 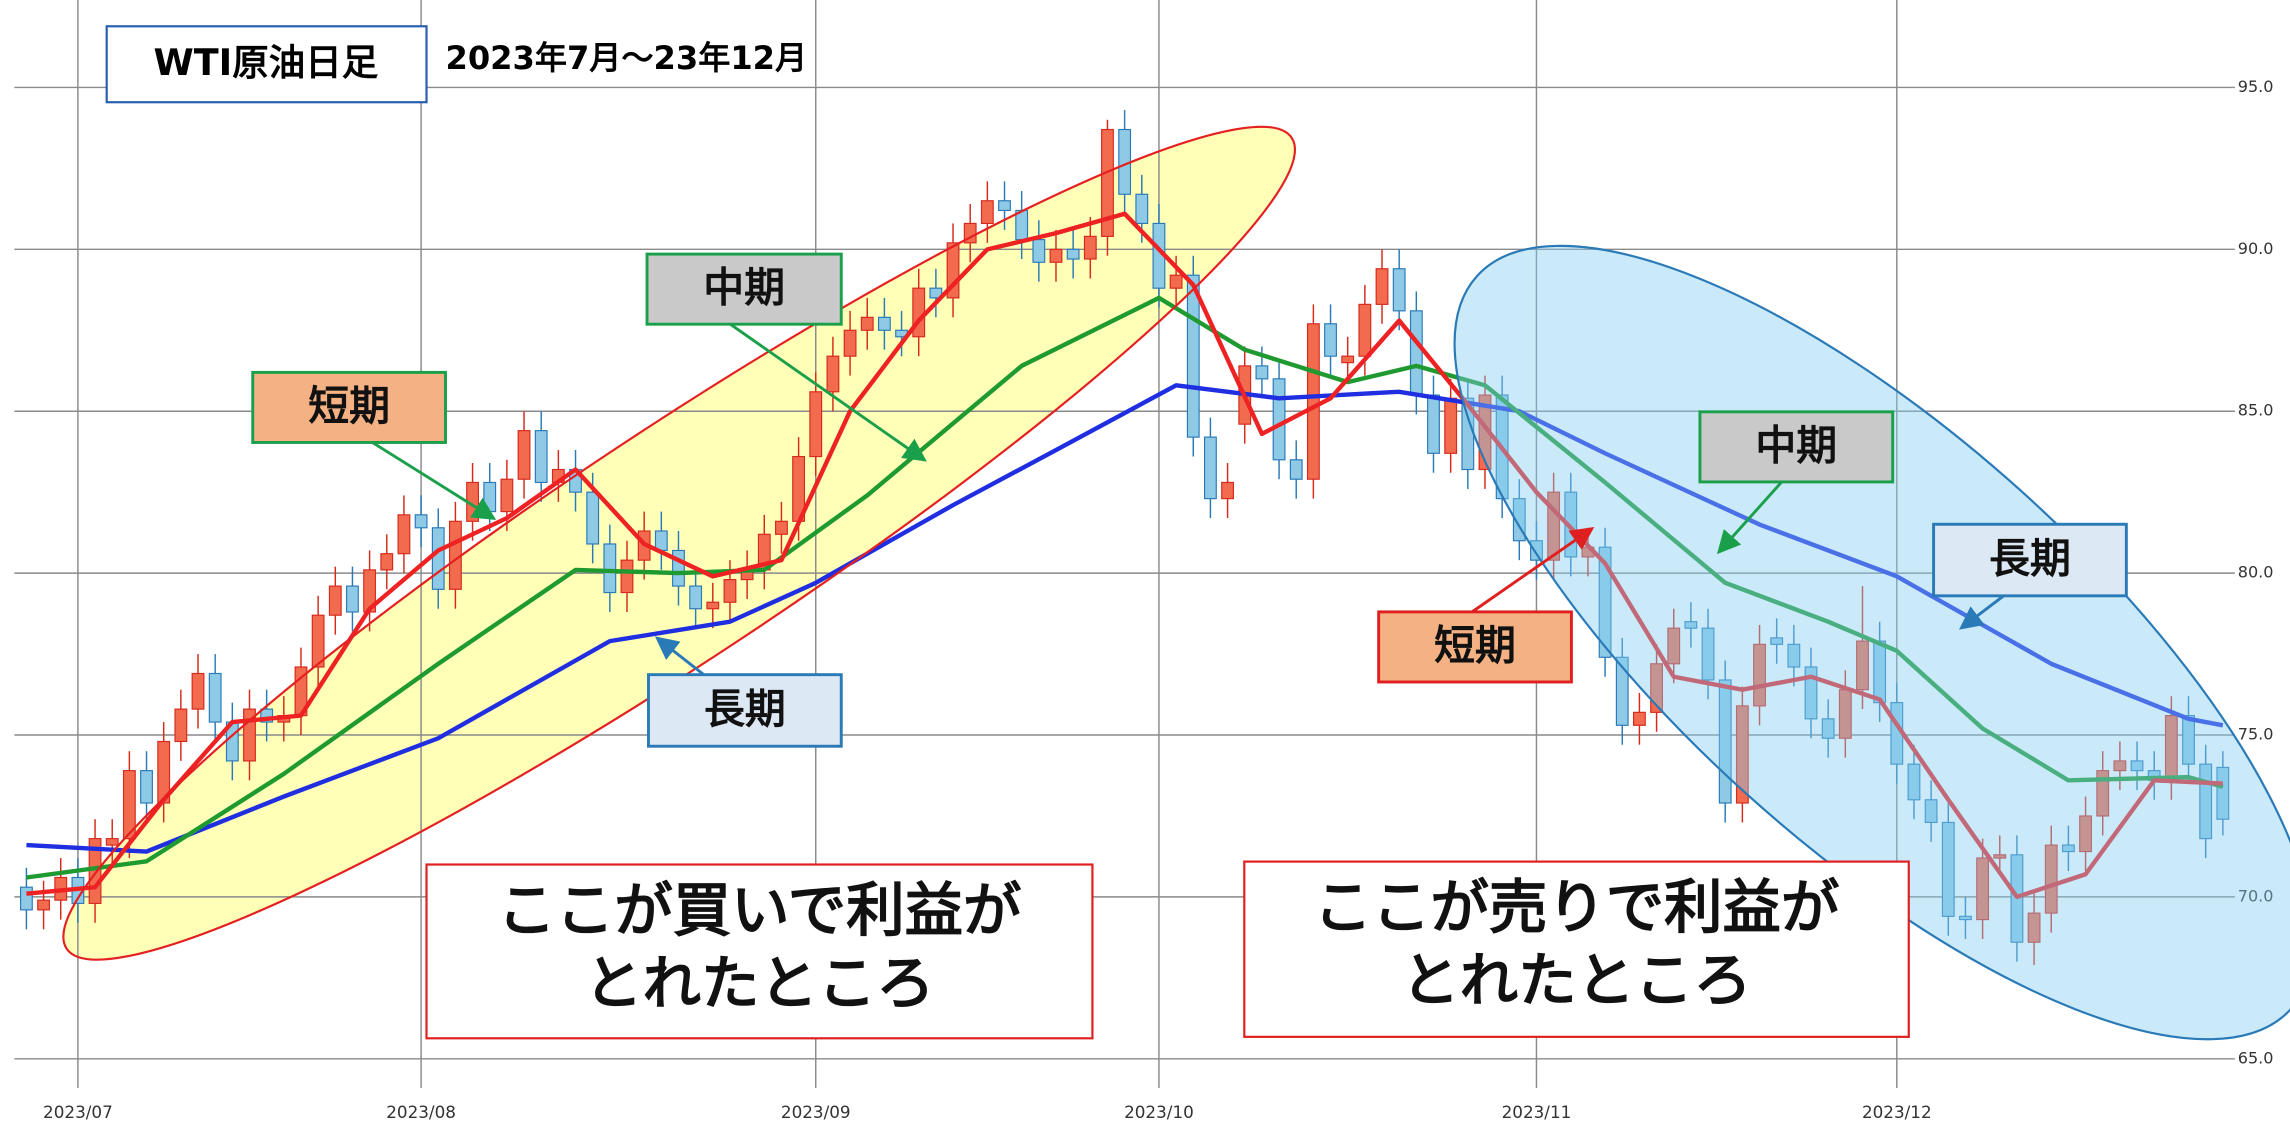 What do you see at coordinates (78, 1112) in the screenshot?
I see `x-tick-label: 2023/07` at bounding box center [78, 1112].